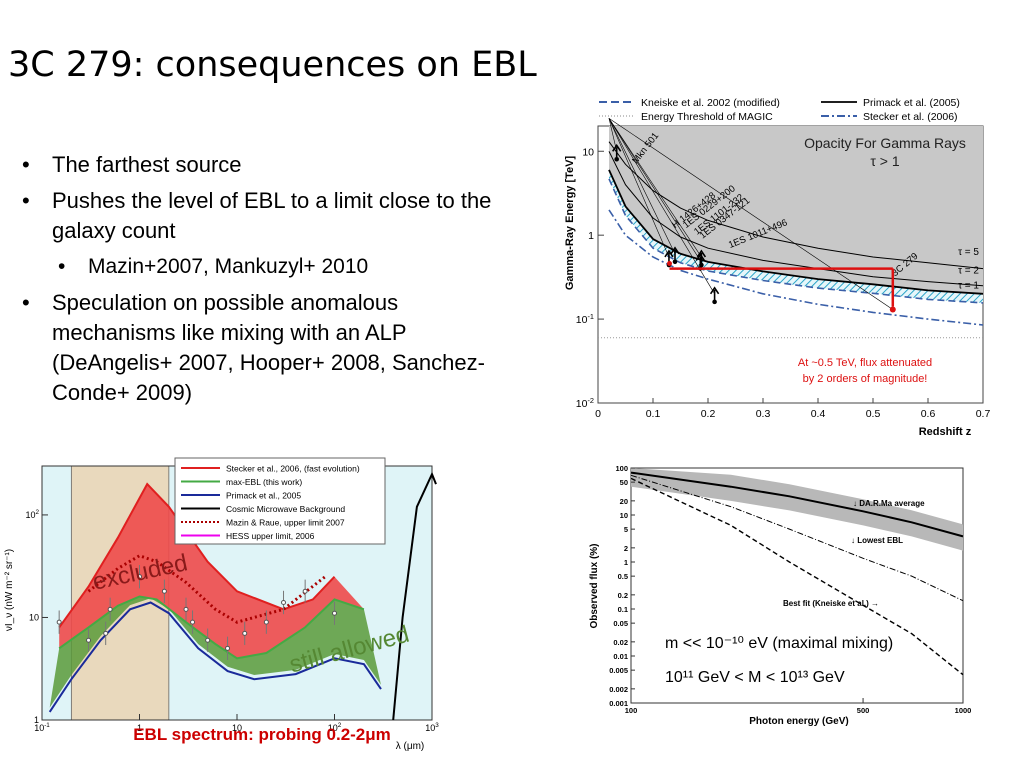  What do you see at coordinates (139, 728) in the screenshot?
I see `x-tick-label: 1` at bounding box center [139, 728].